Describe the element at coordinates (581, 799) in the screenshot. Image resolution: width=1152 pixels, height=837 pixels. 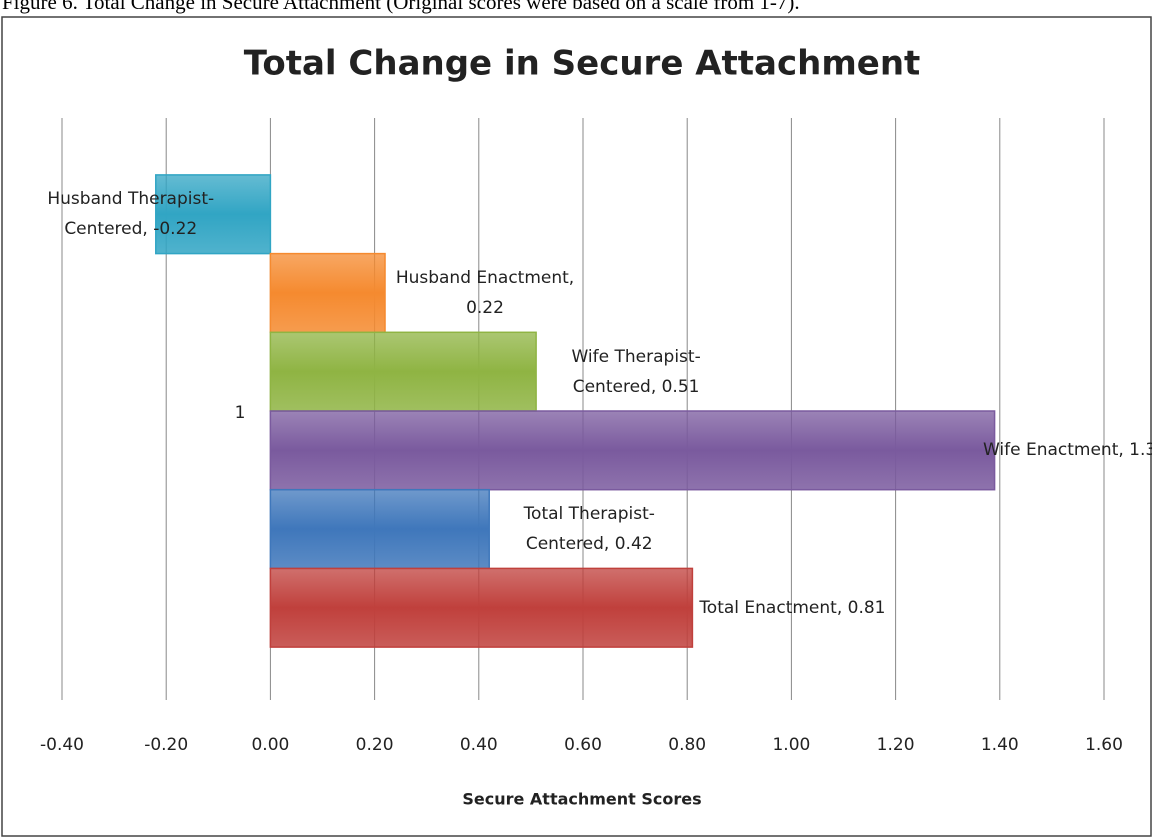
I see `x-axis-title: Secure Attachment Scores` at that location.